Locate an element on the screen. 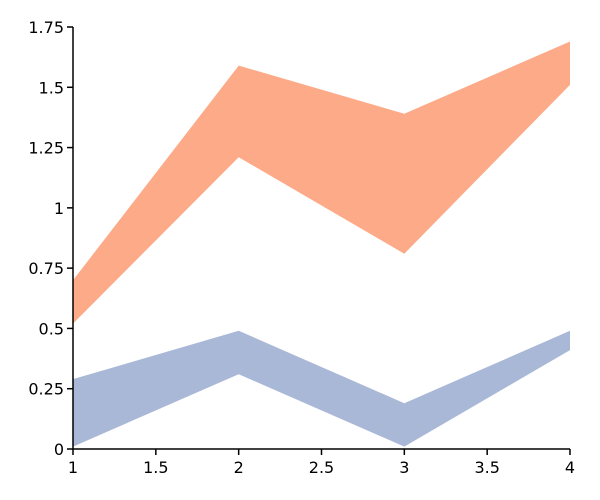 The width and height of the screenshot is (600, 500). x-tick-label: 3.5 is located at coordinates (486, 467).